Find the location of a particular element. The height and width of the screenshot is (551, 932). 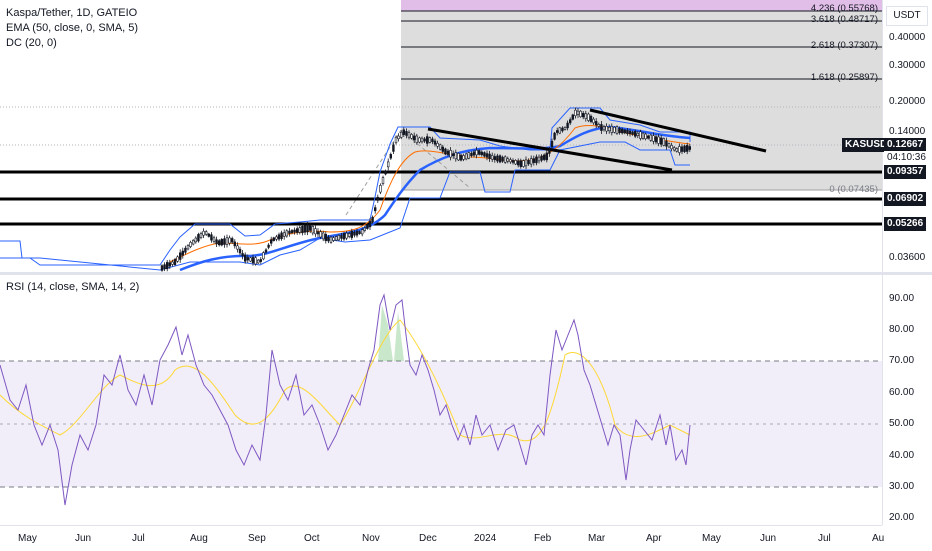

price-tick: 0.30000 is located at coordinates (907, 65).